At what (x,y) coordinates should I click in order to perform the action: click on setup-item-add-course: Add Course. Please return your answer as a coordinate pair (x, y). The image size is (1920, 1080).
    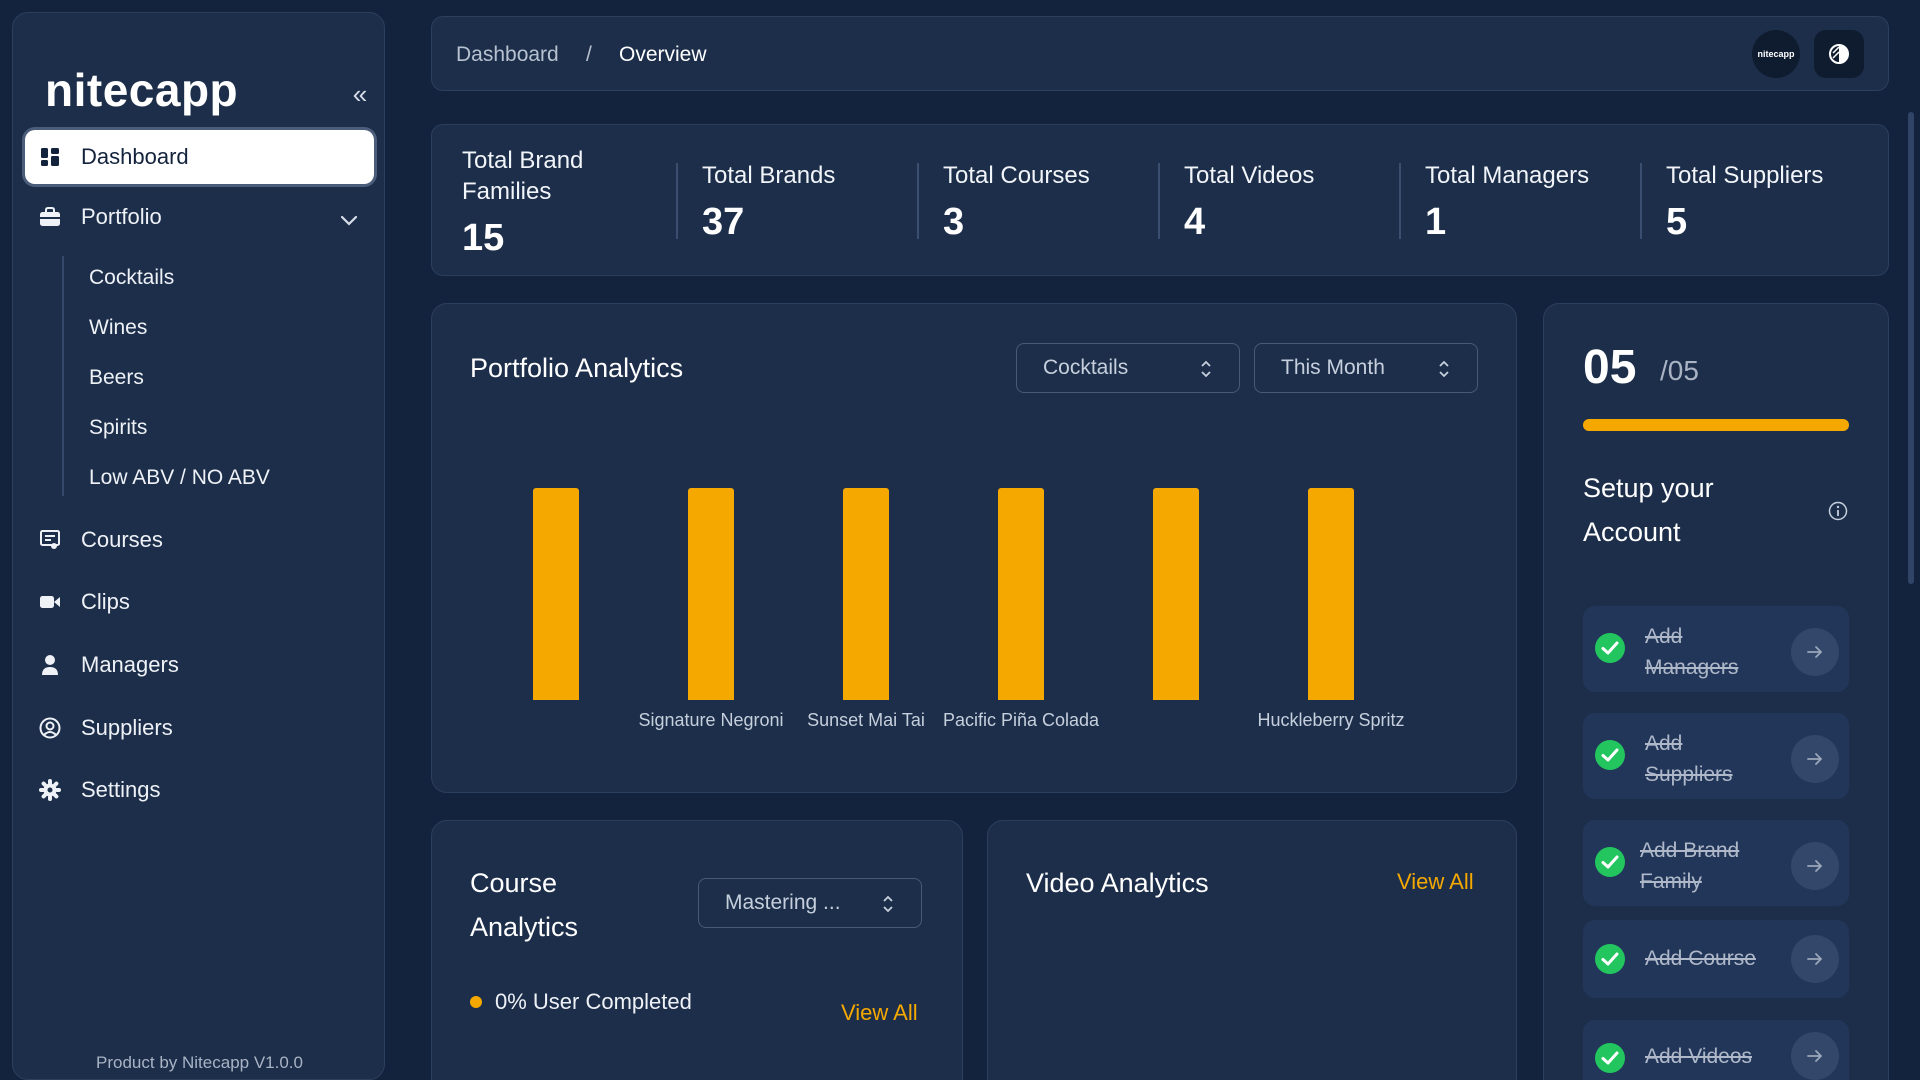
    Looking at the image, I should click on (1716, 959).